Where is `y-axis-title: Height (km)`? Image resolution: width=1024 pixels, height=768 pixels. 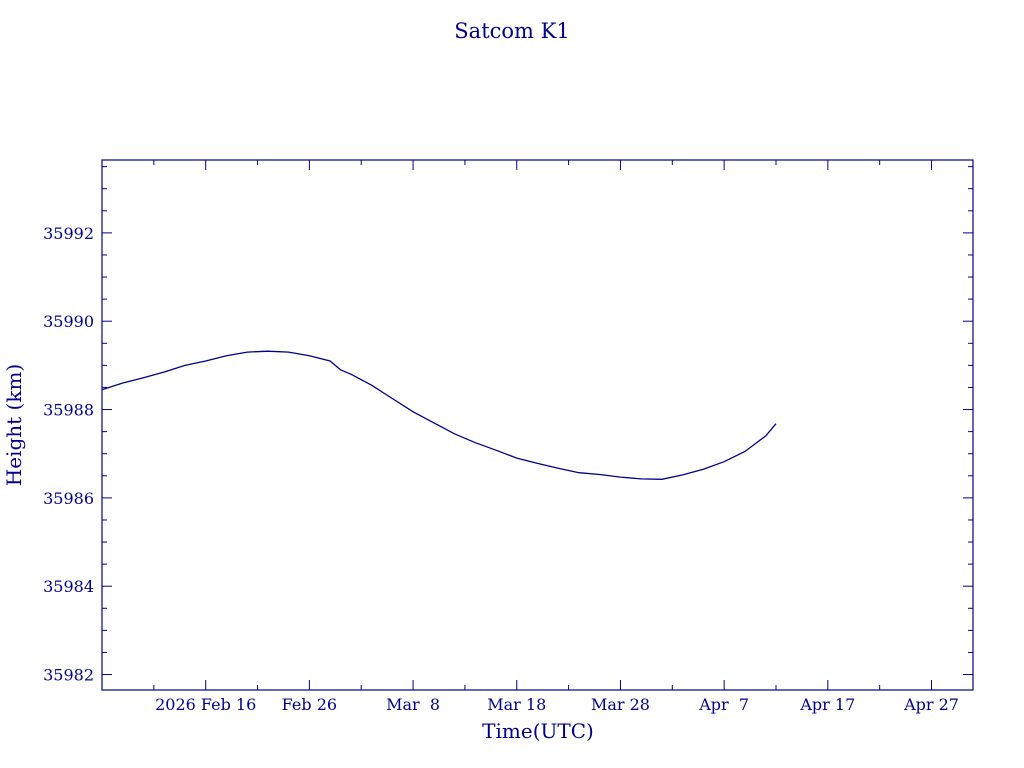 y-axis-title: Height (km) is located at coordinates (14, 425).